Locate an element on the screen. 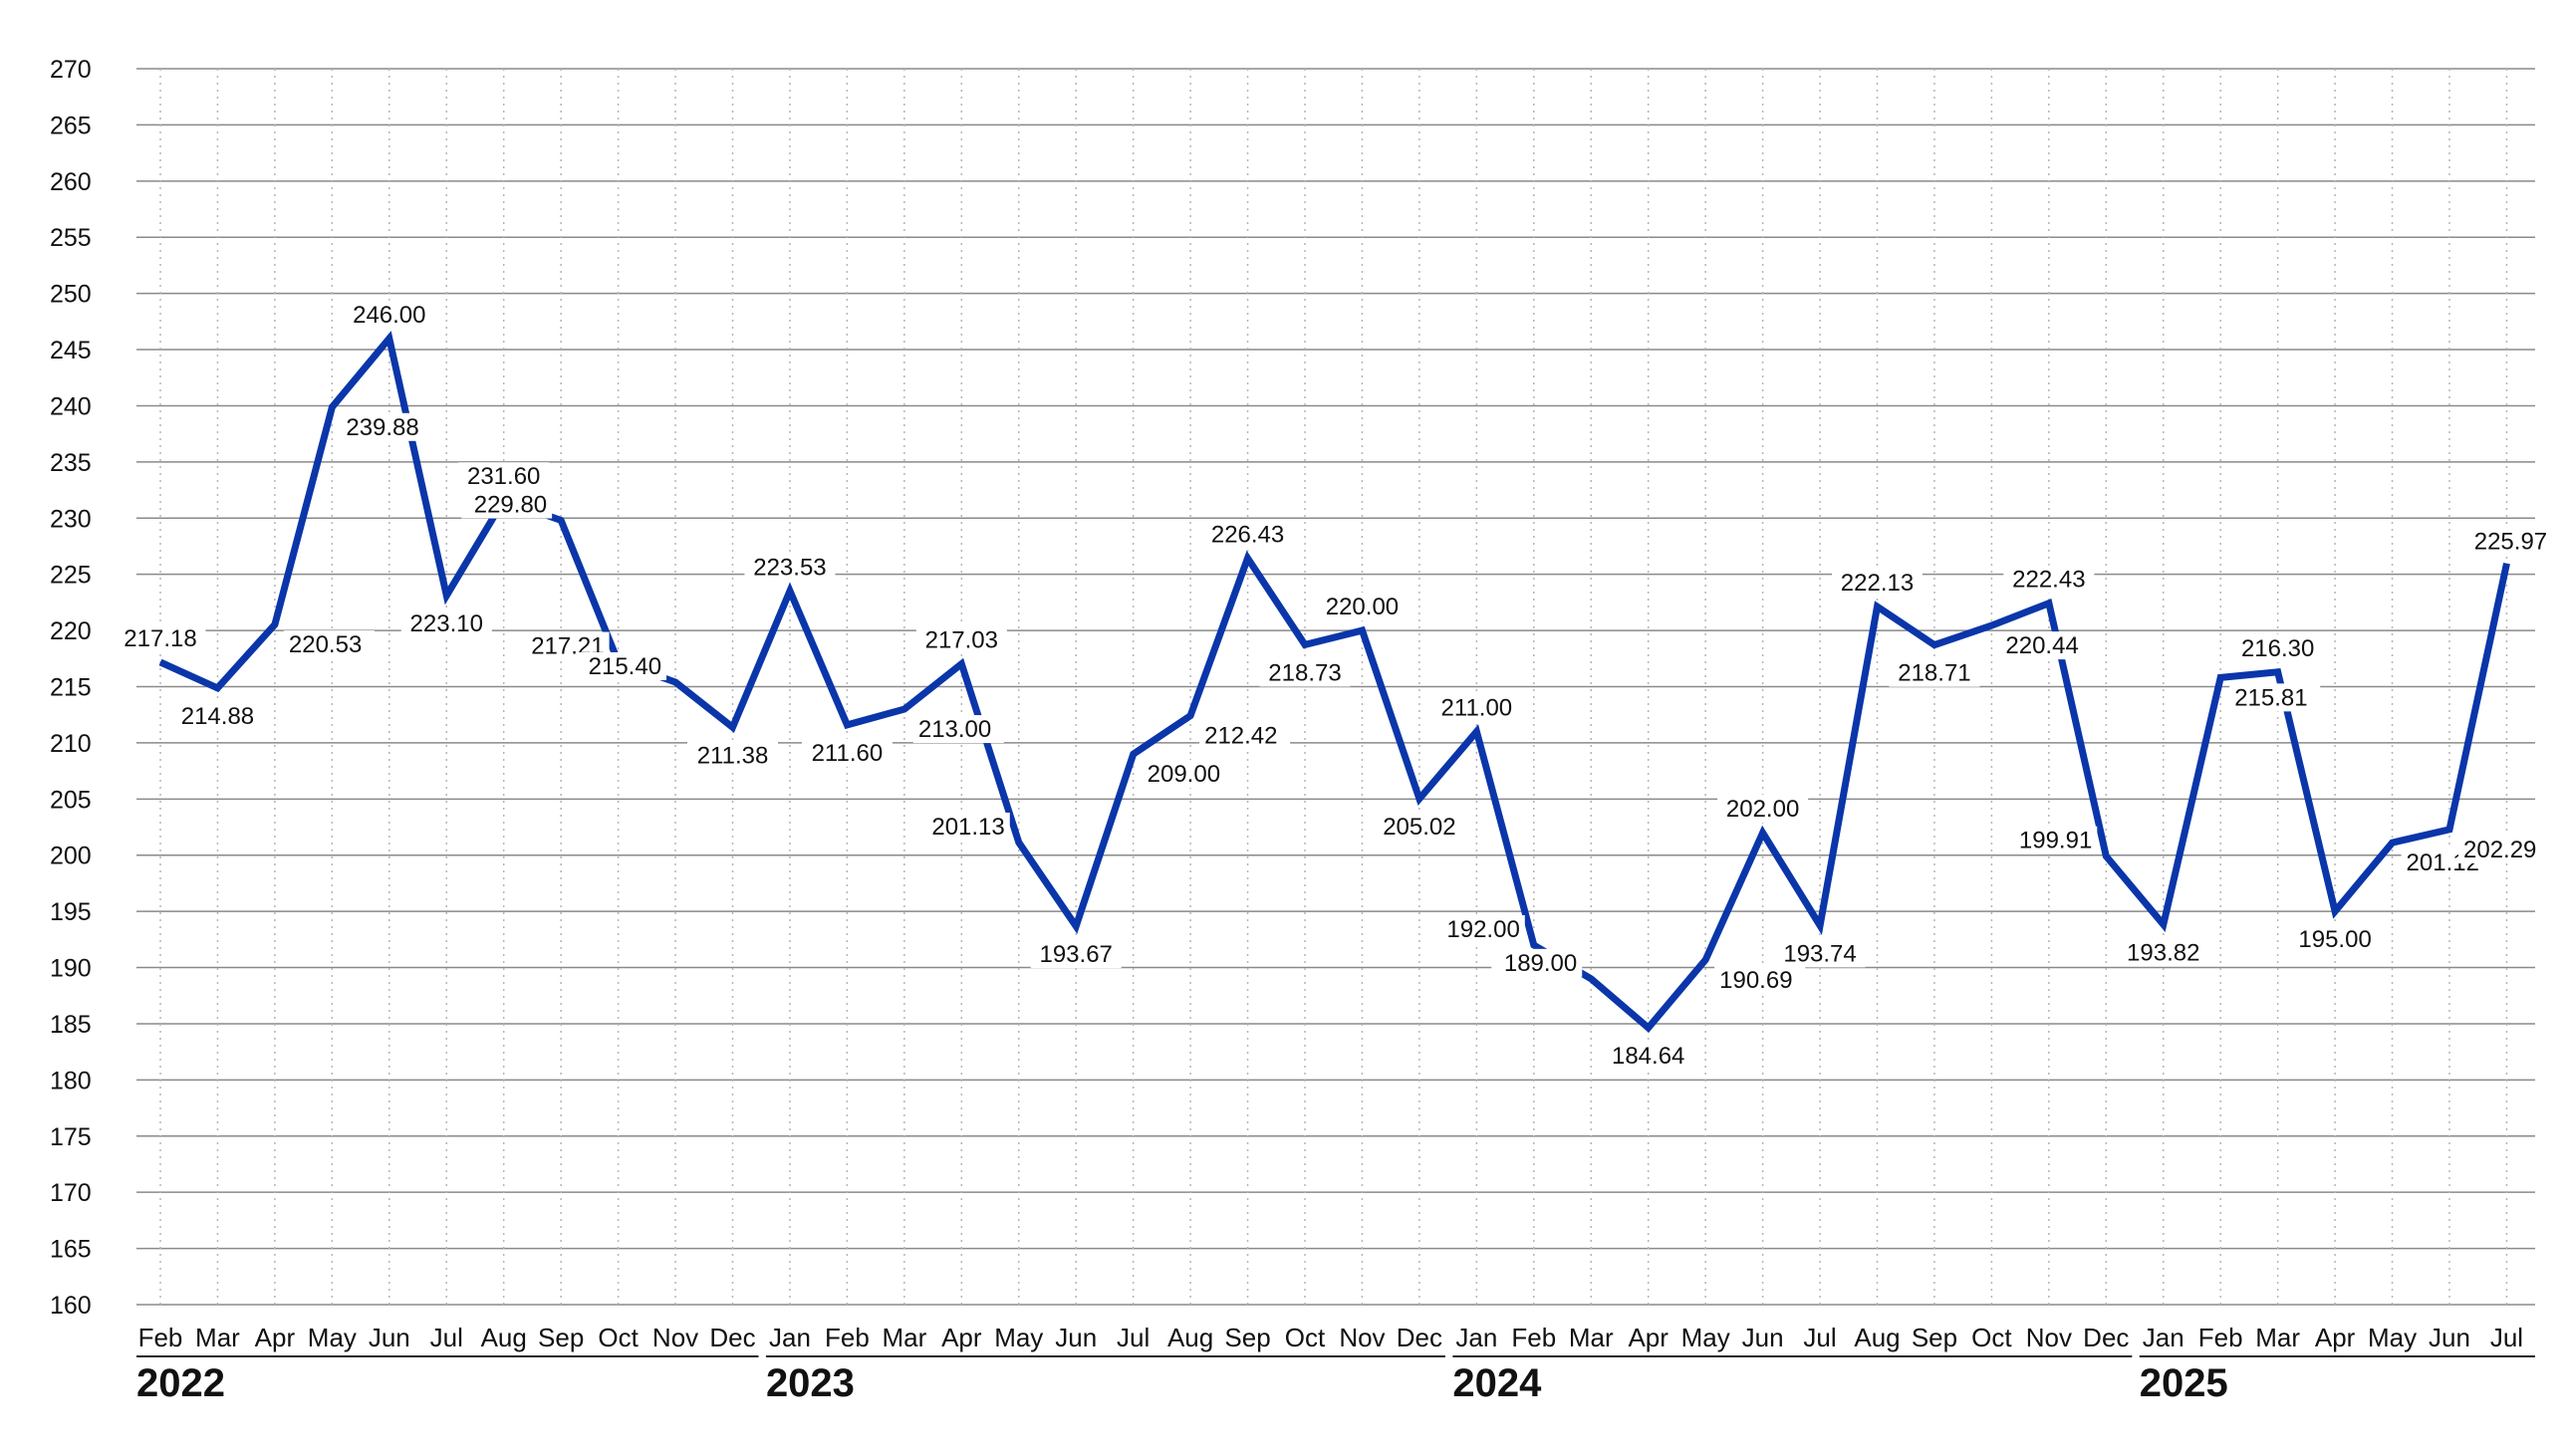 Image resolution: width=2567 pixels, height=1456 pixels. y-tick-label: 210 is located at coordinates (71, 744).